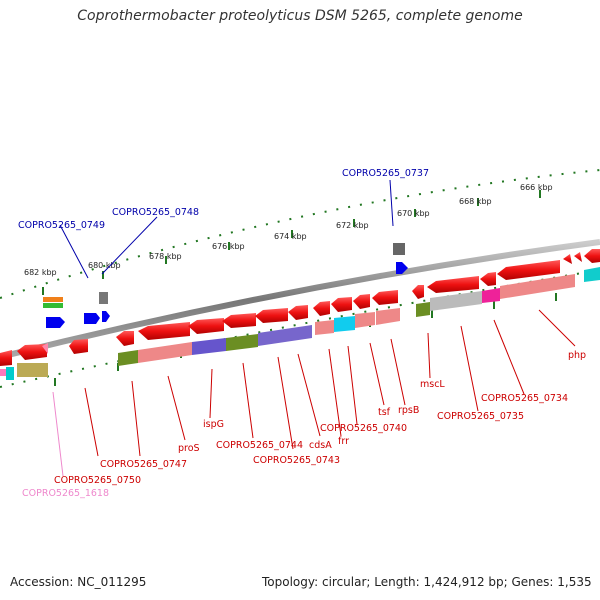 The image size is (600, 600). What do you see at coordinates (320, 445) in the screenshot?
I see `gene-label: cdsA` at bounding box center [320, 445].